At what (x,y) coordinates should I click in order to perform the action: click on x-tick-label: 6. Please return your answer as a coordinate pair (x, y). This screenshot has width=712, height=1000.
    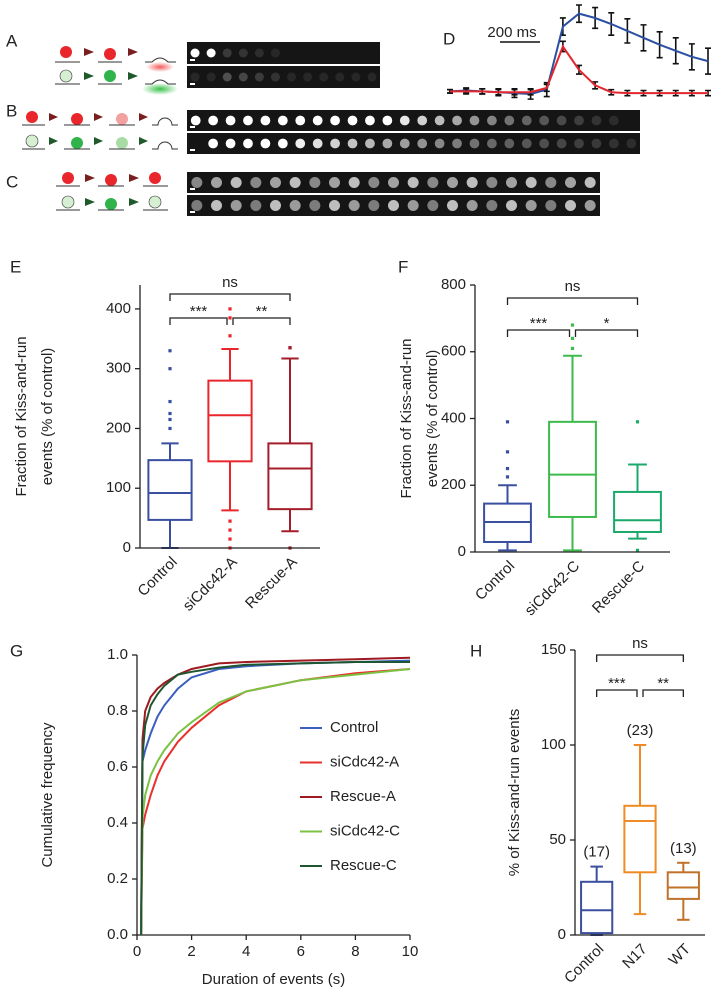
    Looking at the image, I should click on (301, 951).